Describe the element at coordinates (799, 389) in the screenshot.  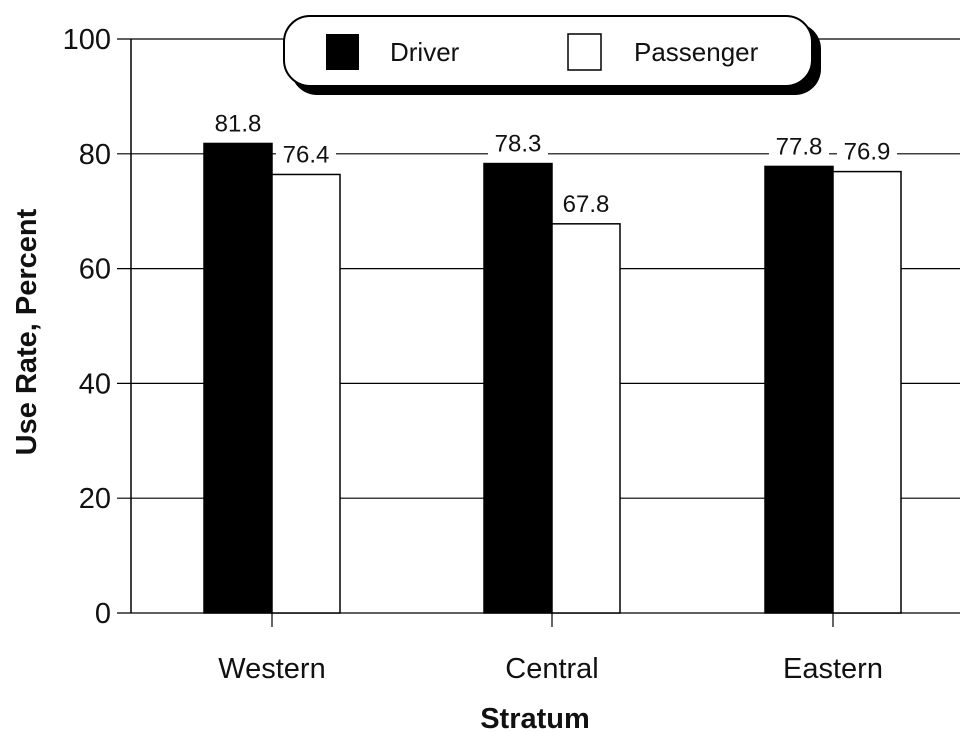
I see `bar-driver-eastern` at that location.